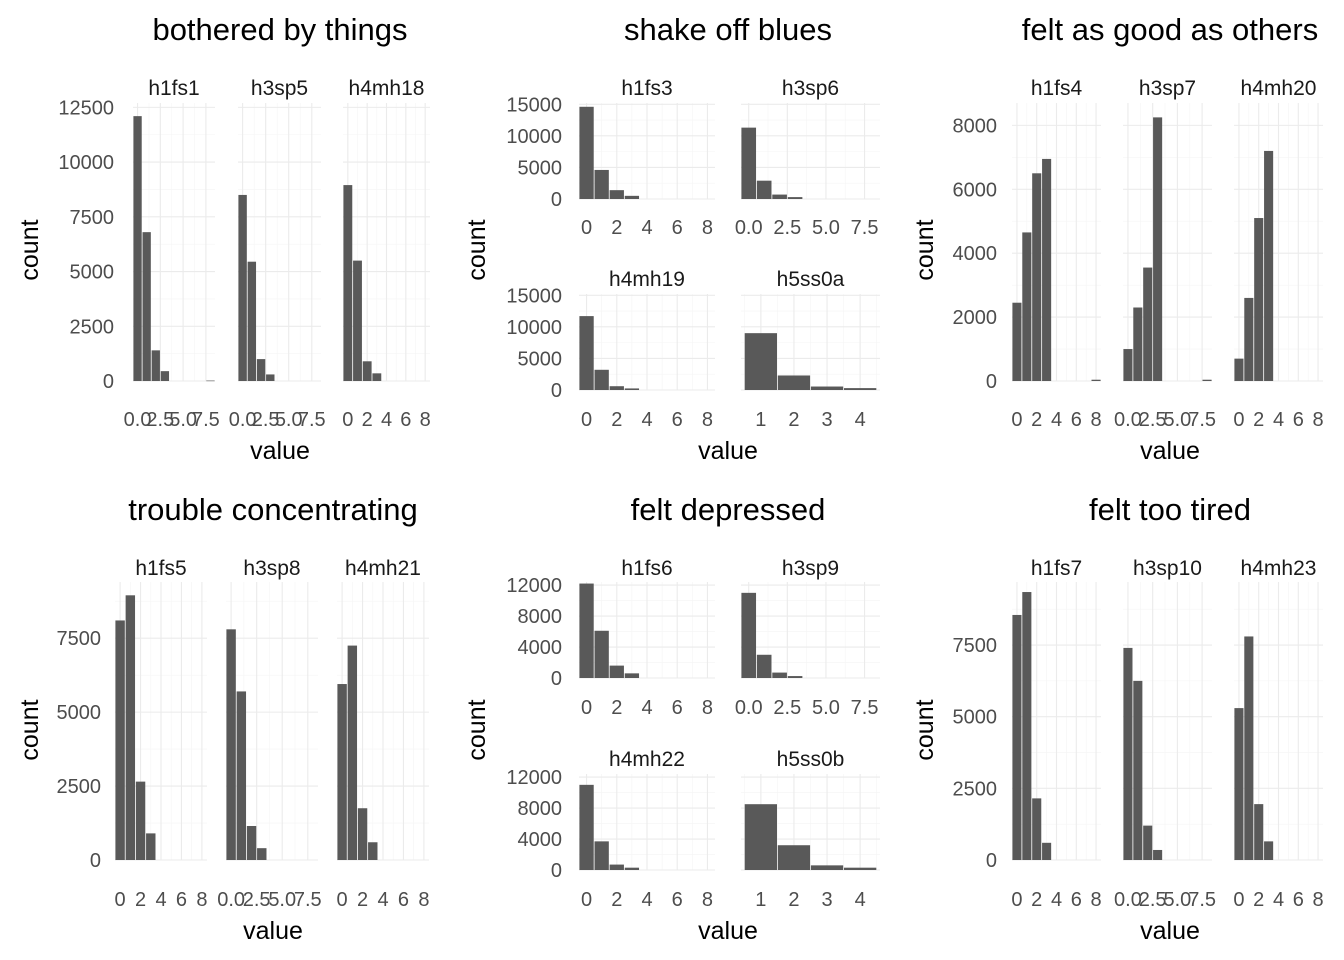 This screenshot has height=960, width=1344. What do you see at coordinates (387, 88) in the screenshot?
I see `facet-strip-label: h4mh18` at bounding box center [387, 88].